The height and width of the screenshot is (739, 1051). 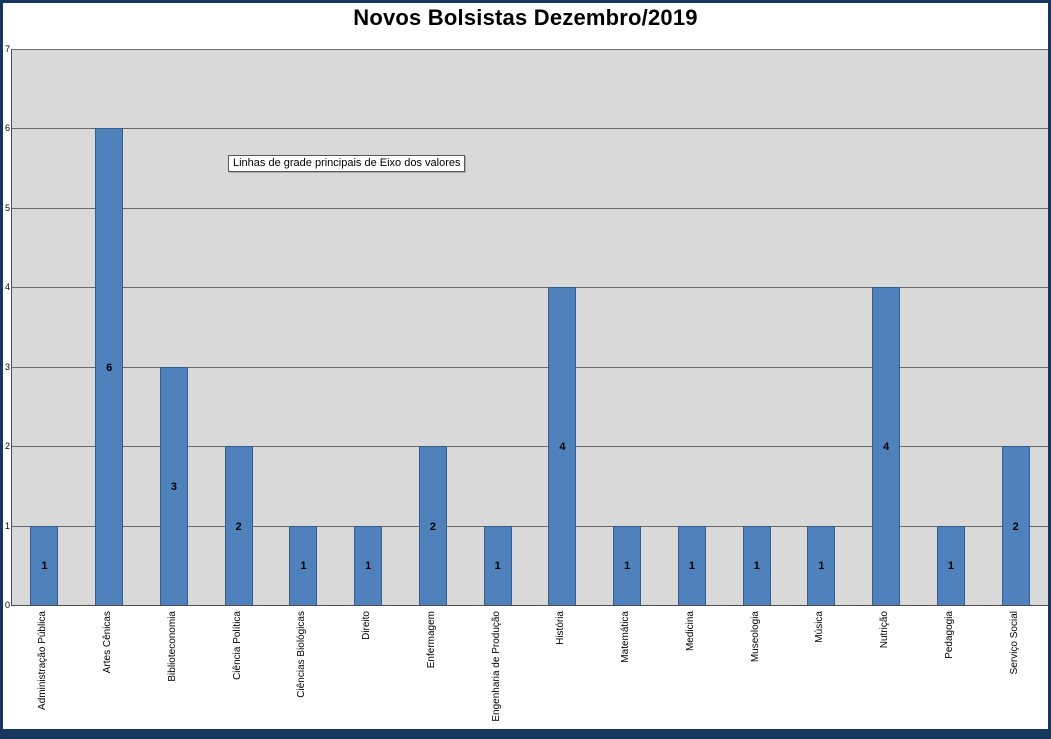 What do you see at coordinates (108, 642) in the screenshot?
I see `x-axis-category-label: Artes Cênicas` at bounding box center [108, 642].